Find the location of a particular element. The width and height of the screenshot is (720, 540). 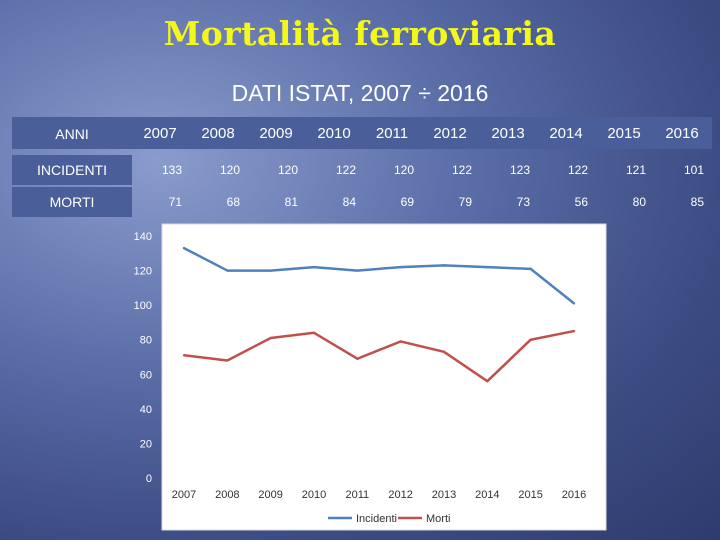

table-cell: 84 is located at coordinates (349, 202).